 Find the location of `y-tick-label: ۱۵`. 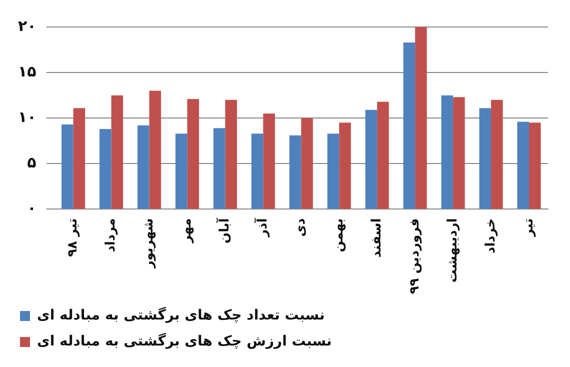

y-tick-label: ۱۵ is located at coordinates (27, 71).